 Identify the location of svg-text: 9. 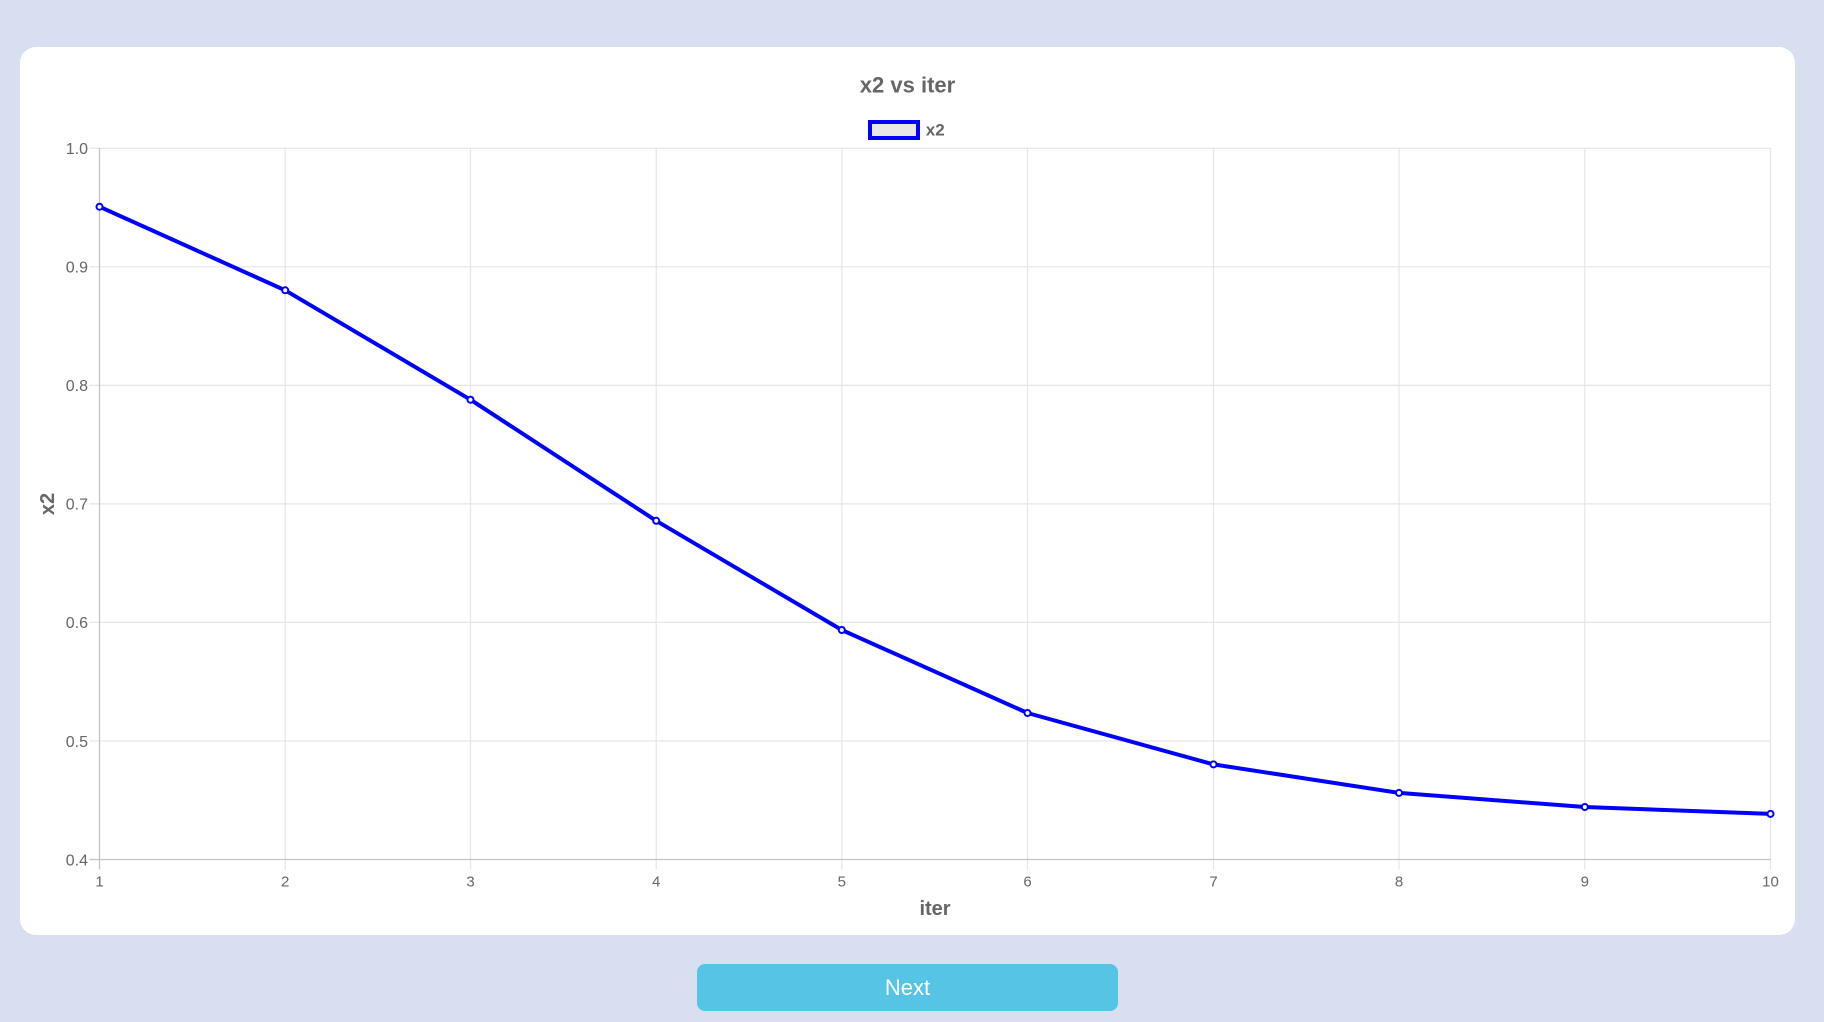
(1585, 881).